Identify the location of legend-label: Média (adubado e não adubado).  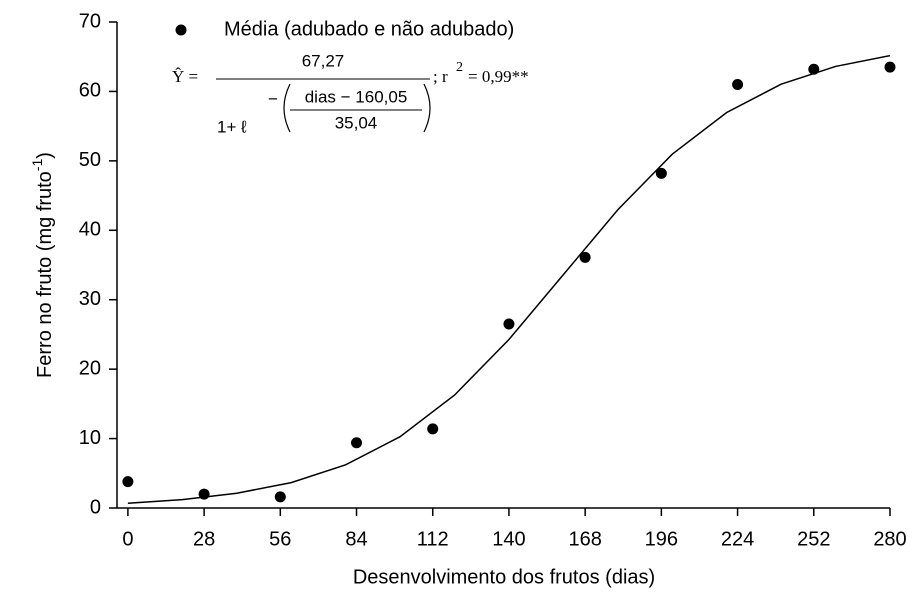
(369, 29).